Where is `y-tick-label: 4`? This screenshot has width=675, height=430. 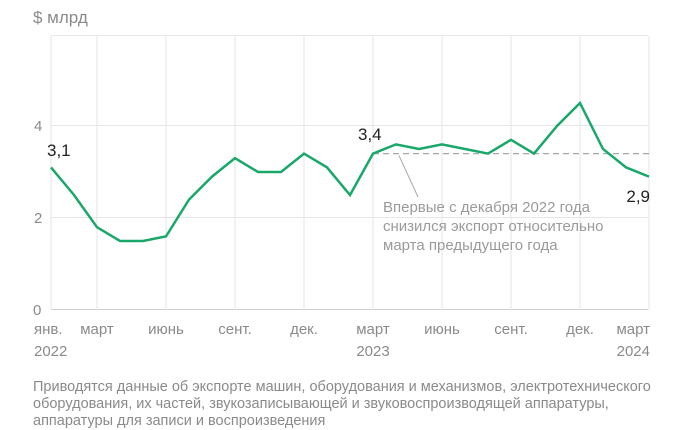 y-tick-label: 4 is located at coordinates (38, 126).